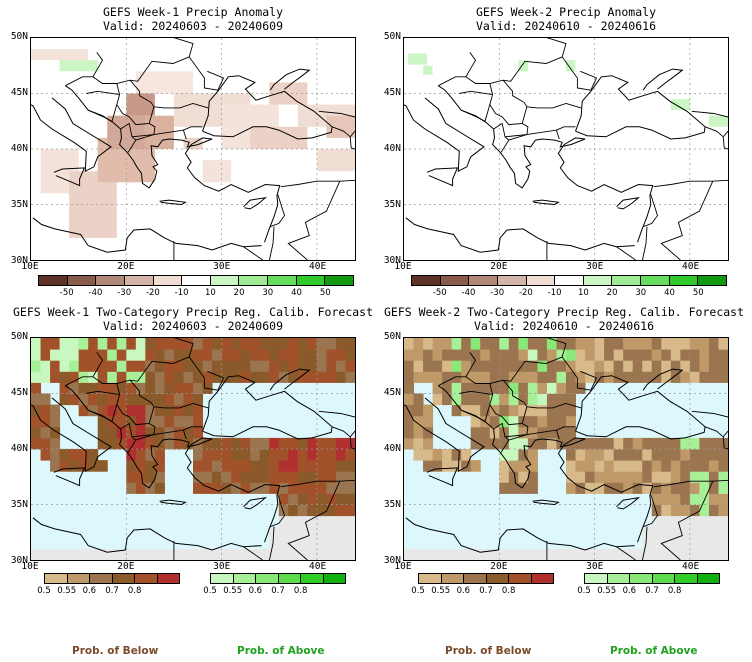 This screenshot has height=662, width=752. What do you see at coordinates (152, 293) in the screenshot?
I see `colorbar-label: -20` at bounding box center [152, 293].